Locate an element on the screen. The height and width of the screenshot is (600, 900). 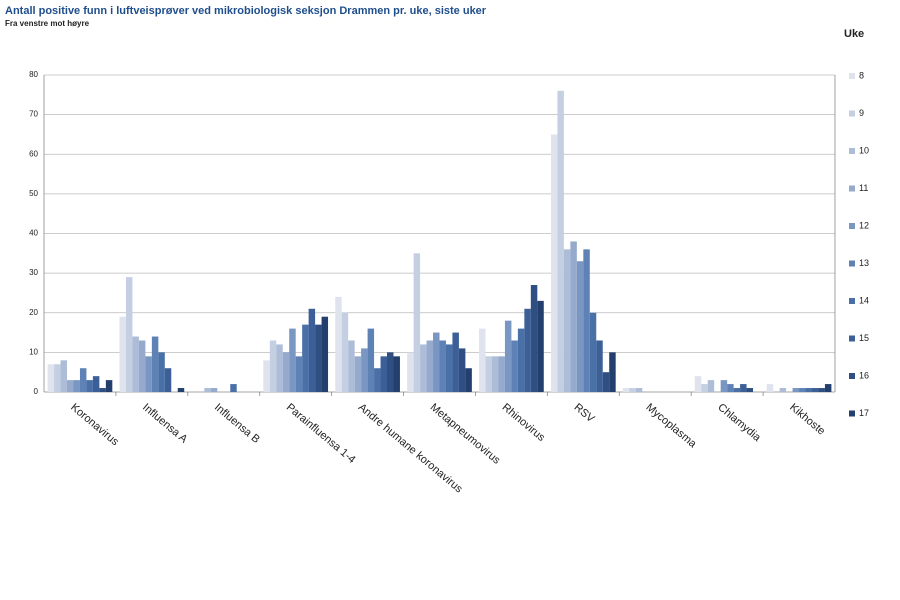
y-tick-label: 10 is located at coordinates (33, 351).